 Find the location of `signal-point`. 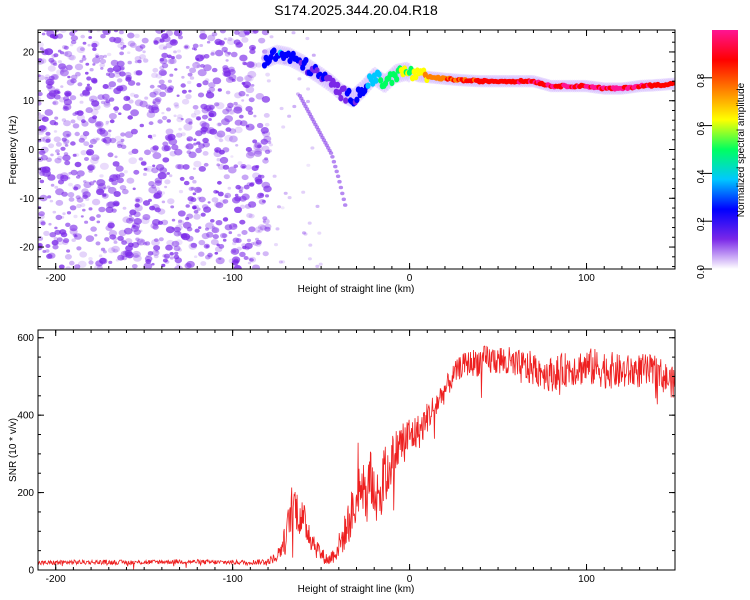

signal-point is located at coordinates (376, 80).